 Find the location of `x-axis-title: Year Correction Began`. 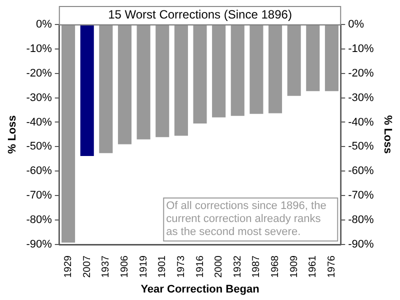

x-axis-title: Year Correction Began is located at coordinates (200, 289).